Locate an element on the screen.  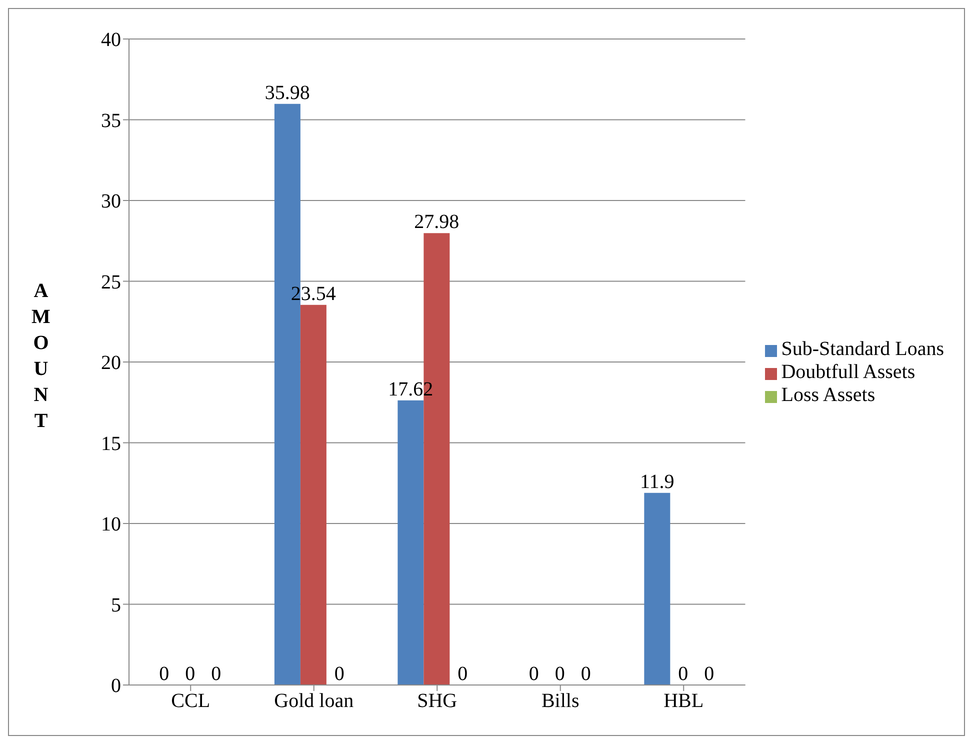
y-axis-title: AMOUNT is located at coordinates (41, 356).